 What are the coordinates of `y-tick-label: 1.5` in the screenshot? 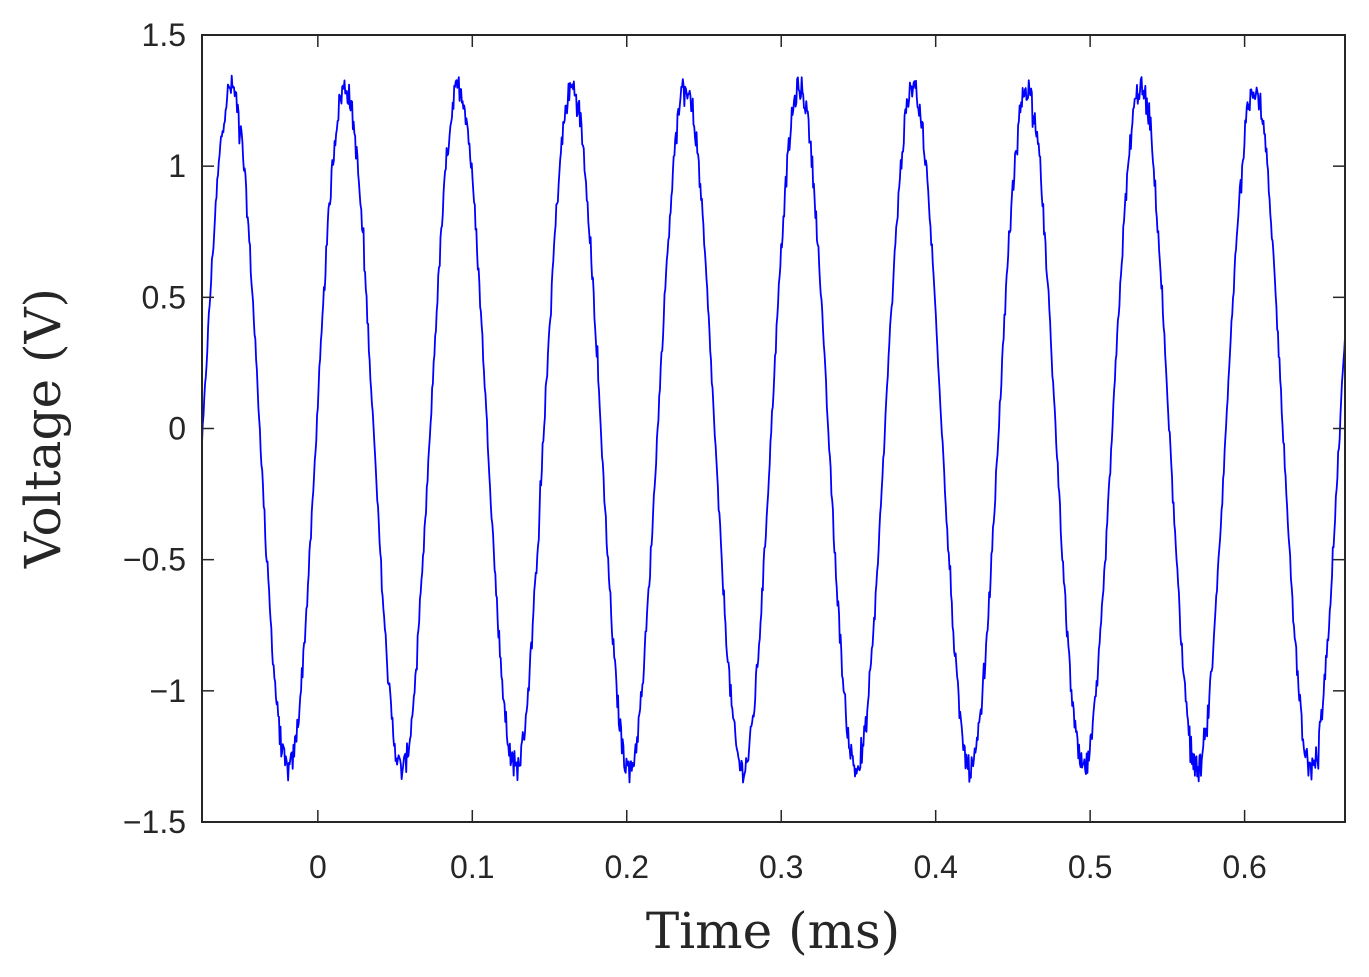 It's located at (164, 35).